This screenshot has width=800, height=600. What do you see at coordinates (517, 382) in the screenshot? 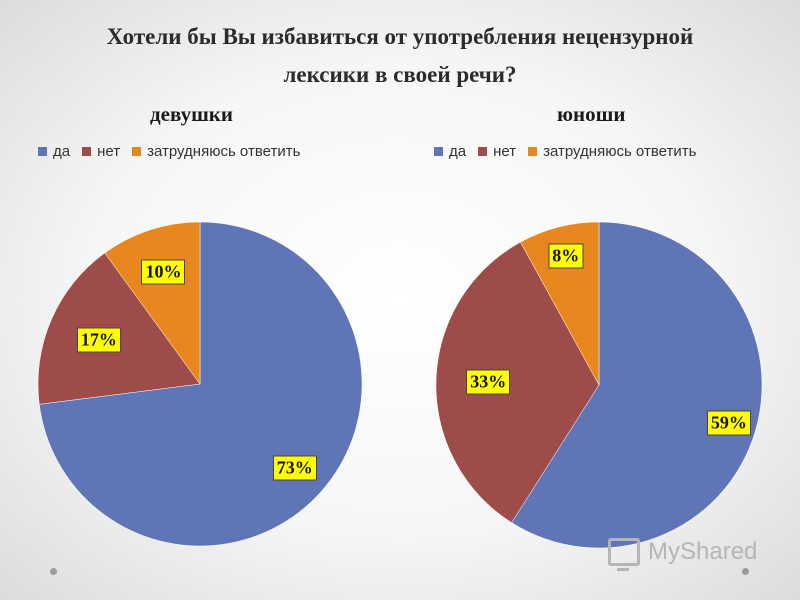
I see `pie-slice-no` at bounding box center [517, 382].